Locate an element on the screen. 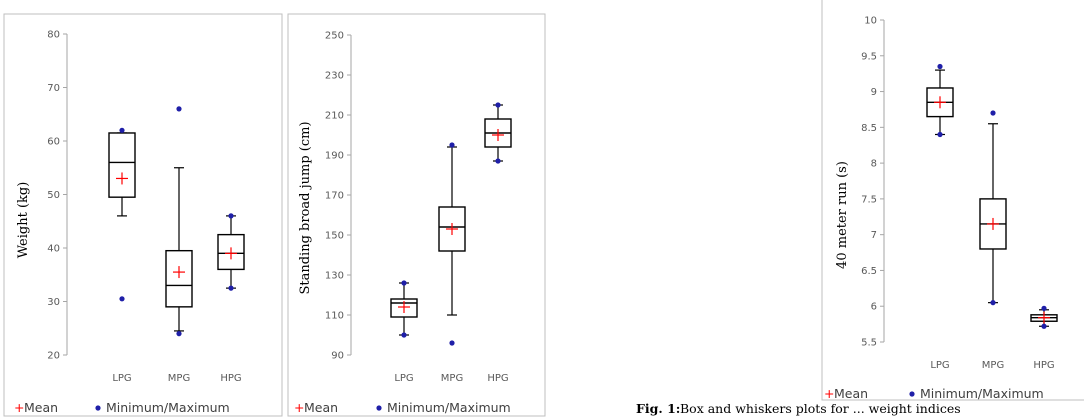 Image resolution: width=1084 pixels, height=417 pixels. y-tick-label: 10 is located at coordinates (870, 21).